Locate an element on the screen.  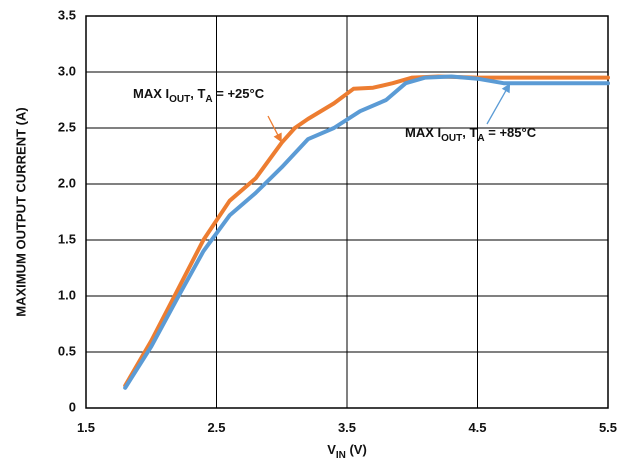
annotation-label-0-part-4: = +25°C is located at coordinates (239, 93).